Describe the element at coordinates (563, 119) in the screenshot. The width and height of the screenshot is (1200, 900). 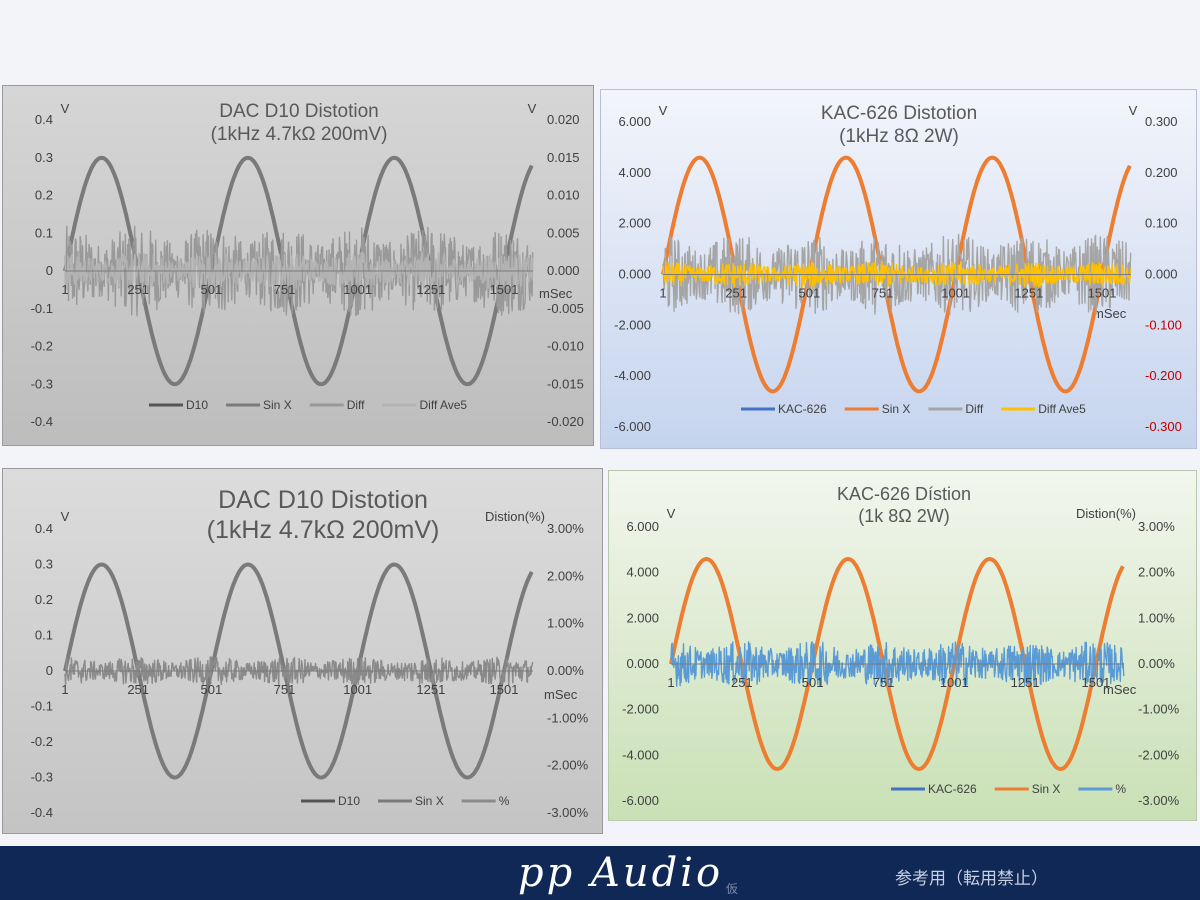
I see `y-tick-right: 0.020` at that location.